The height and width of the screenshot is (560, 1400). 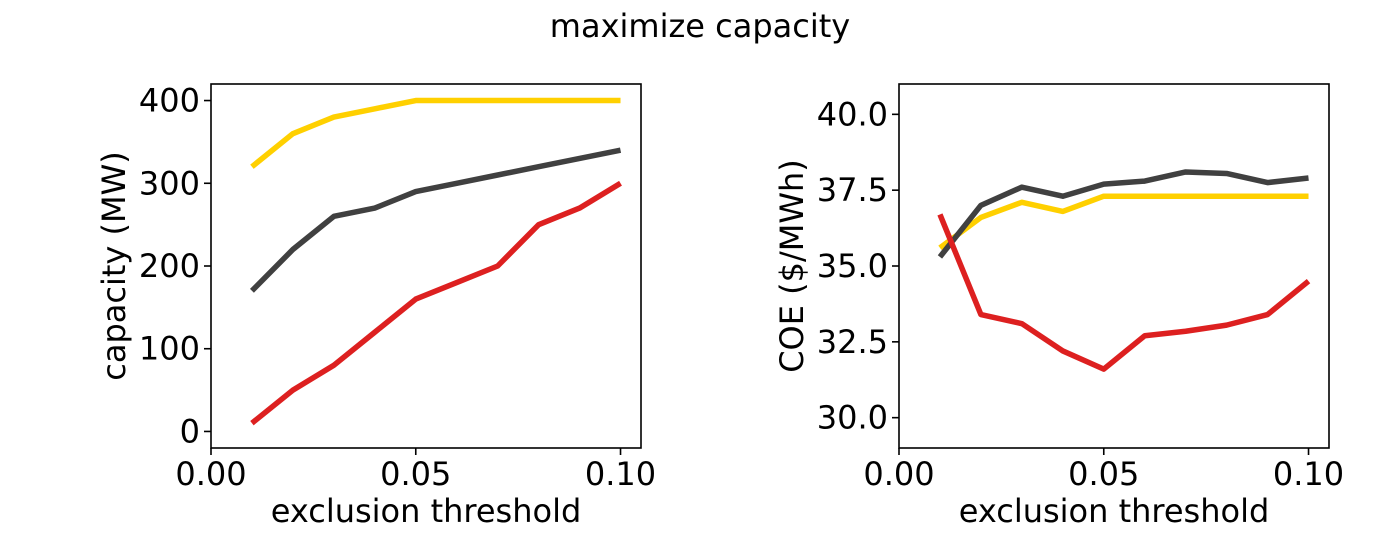 I want to click on y-tick-label: 200, so click(x=169, y=266).